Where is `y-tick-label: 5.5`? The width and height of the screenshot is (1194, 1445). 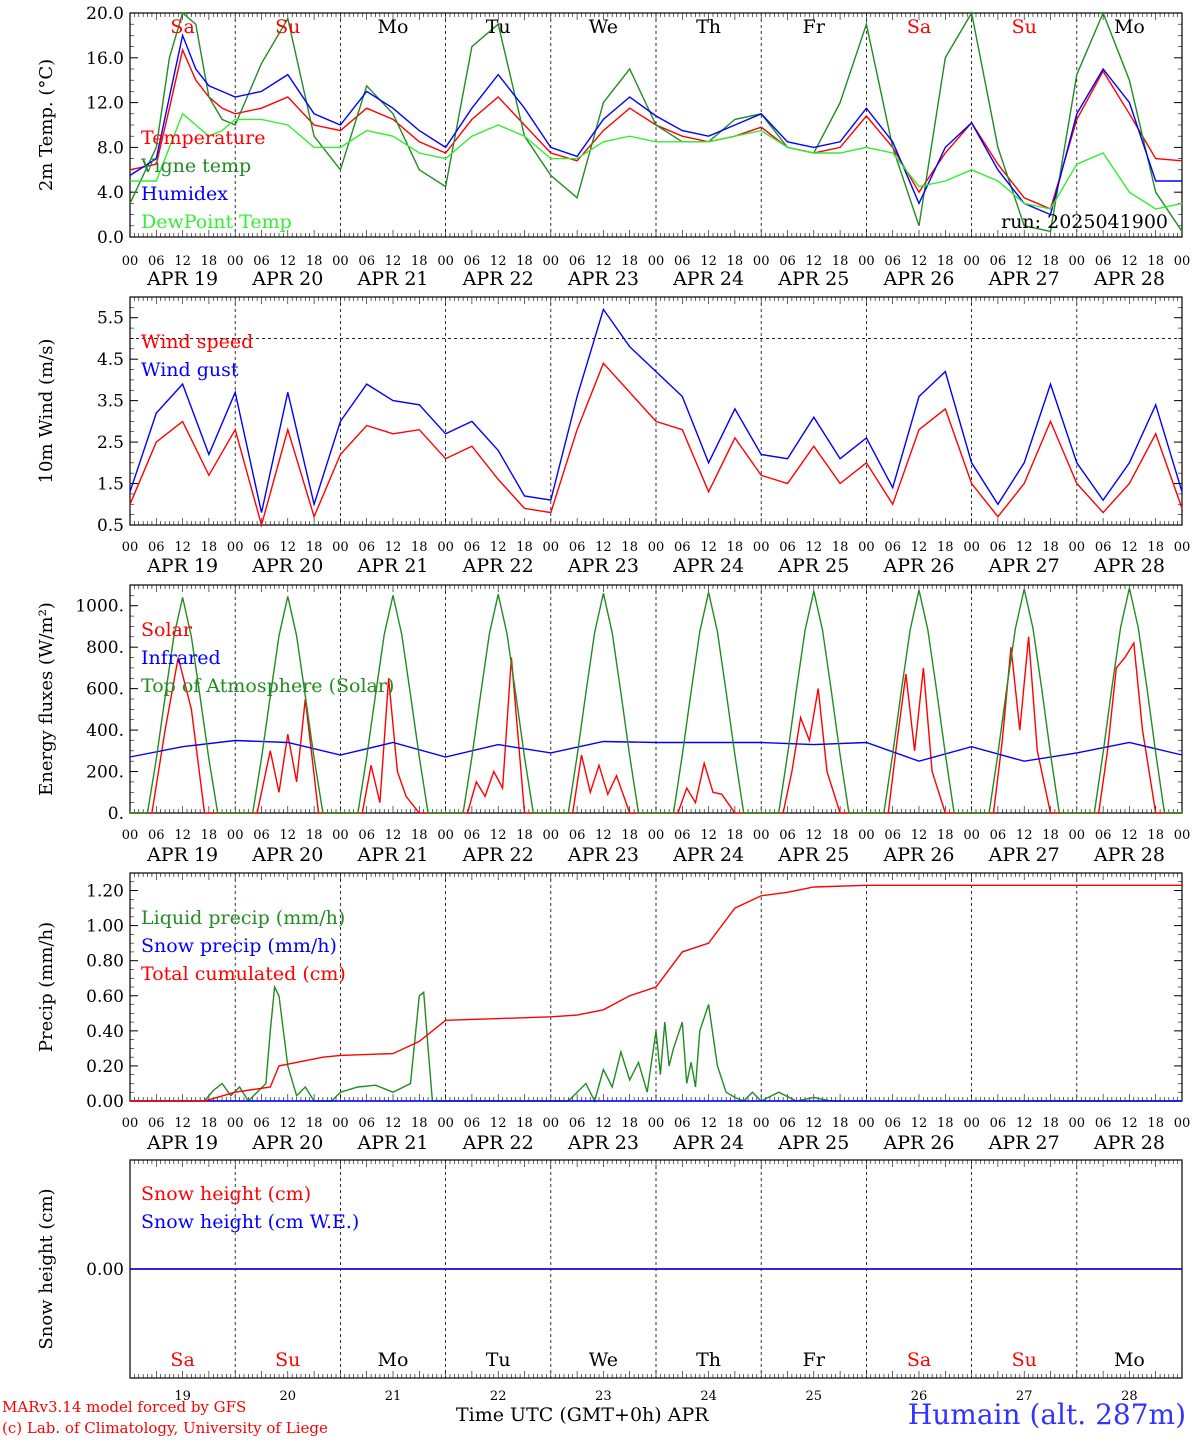 y-tick-label: 5.5 is located at coordinates (110, 319).